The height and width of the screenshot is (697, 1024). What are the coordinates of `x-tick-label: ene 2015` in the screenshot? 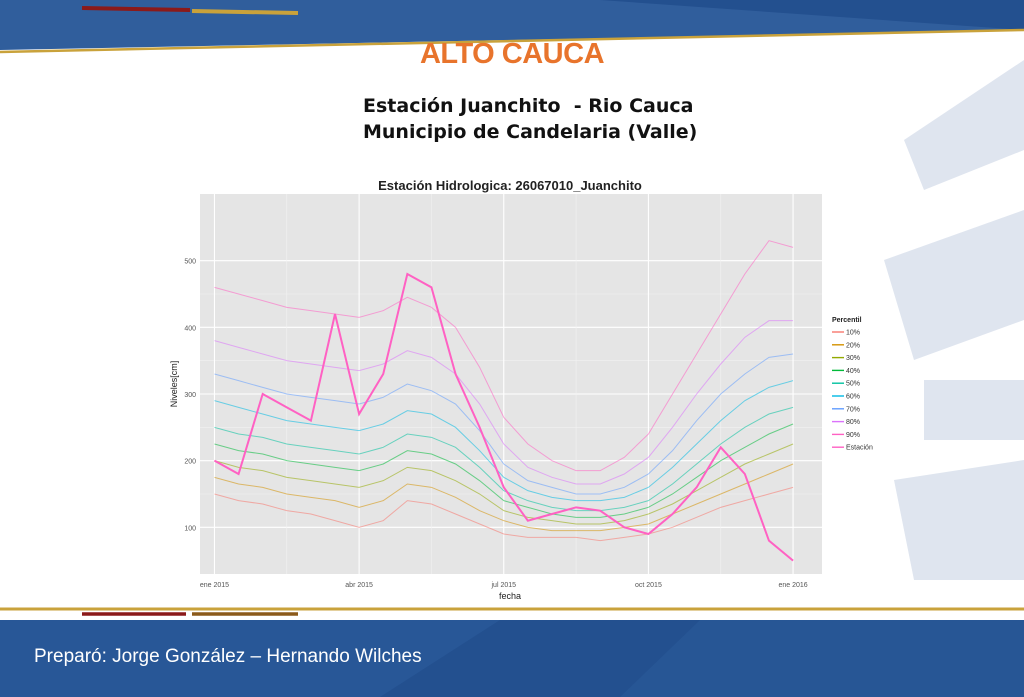 It's located at (214, 585).